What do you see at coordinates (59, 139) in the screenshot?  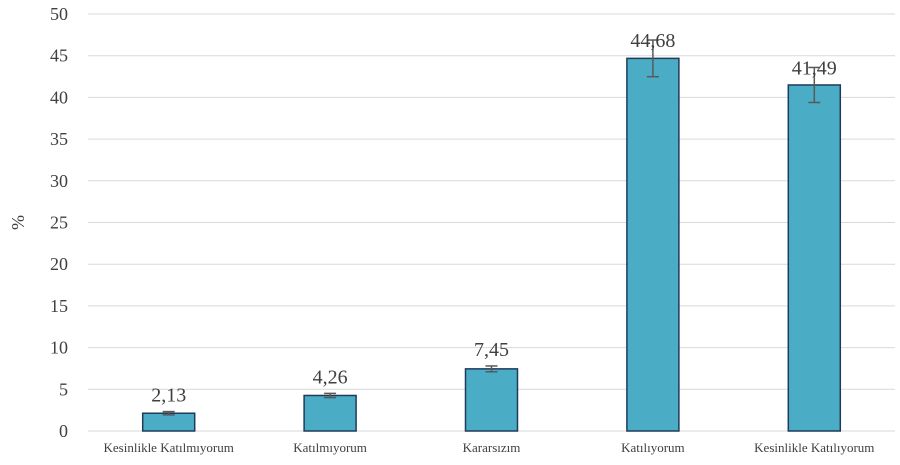 I see `y-tick-label: 35` at bounding box center [59, 139].